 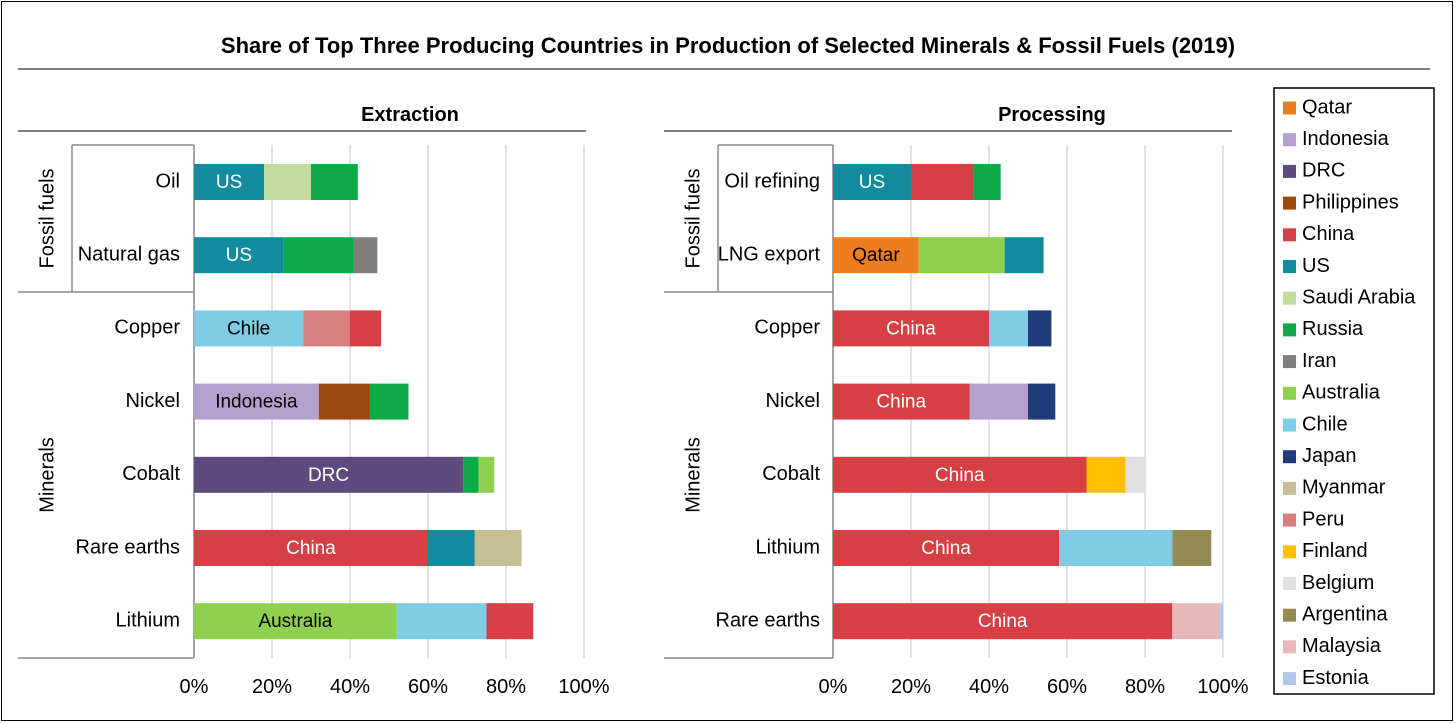 I want to click on processing-data-label-cobalt: China, so click(x=960, y=475).